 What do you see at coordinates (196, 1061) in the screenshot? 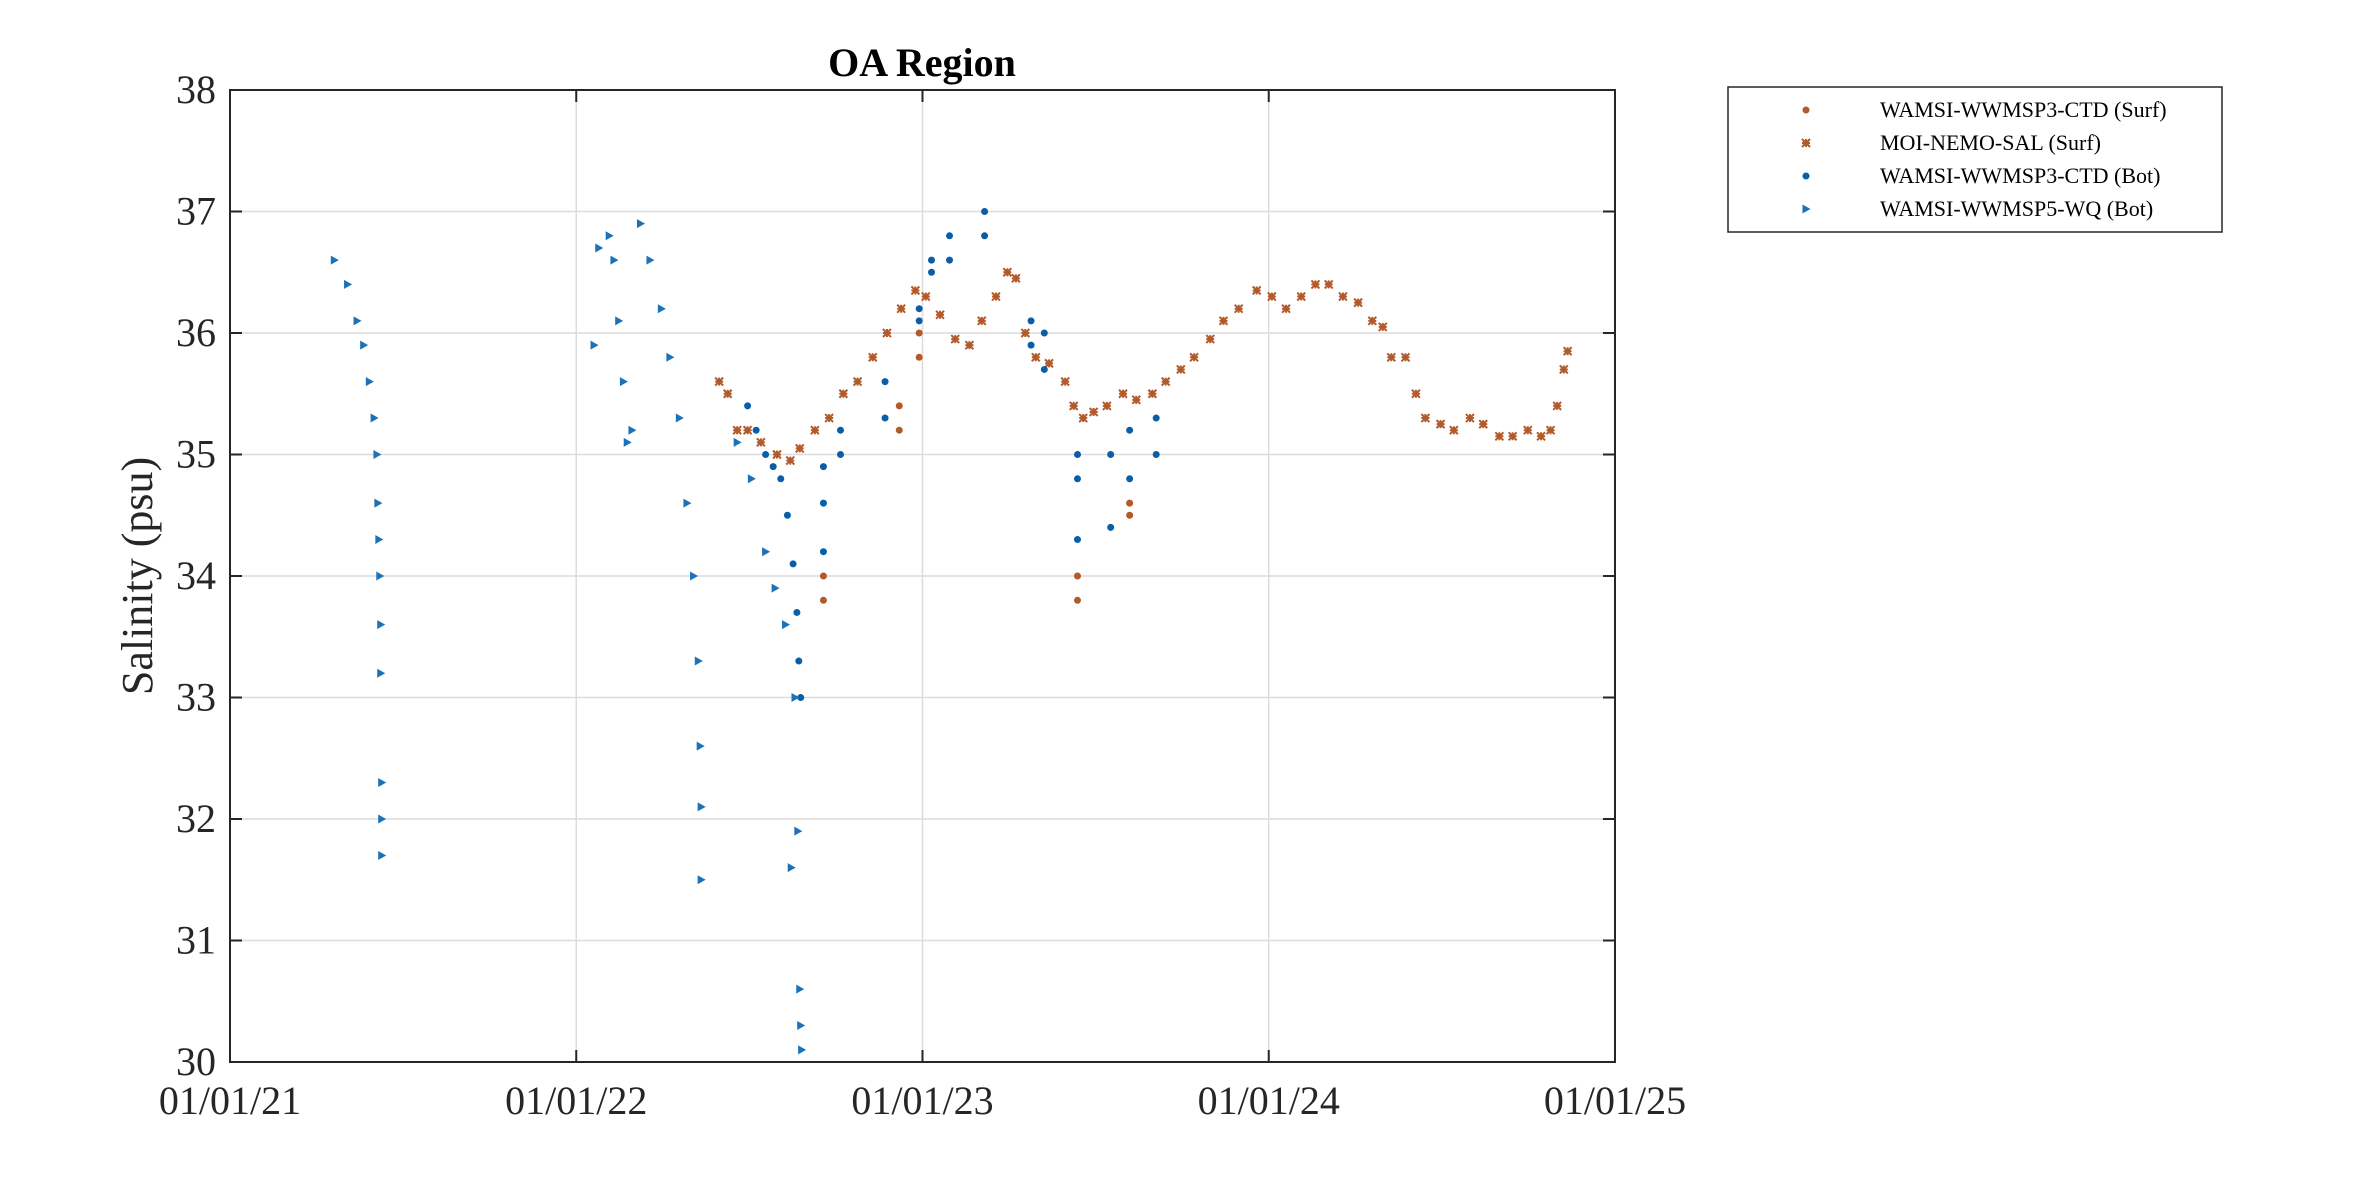
I see `y-tick-label: 30` at bounding box center [196, 1061].